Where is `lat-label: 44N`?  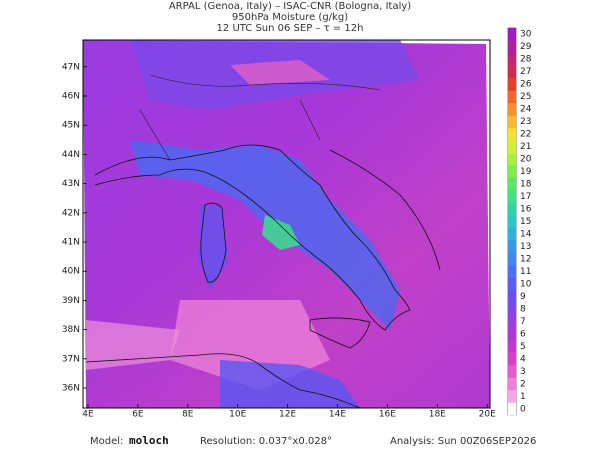
lat-label: 44N is located at coordinates (71, 155).